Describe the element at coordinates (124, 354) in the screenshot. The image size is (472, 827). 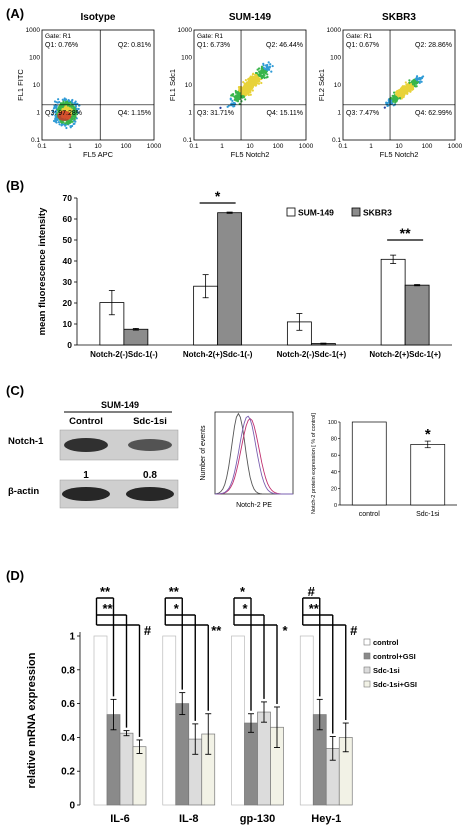
I see `x-tick-label: Notch-2(-)Sdc-1(-)` at that location.